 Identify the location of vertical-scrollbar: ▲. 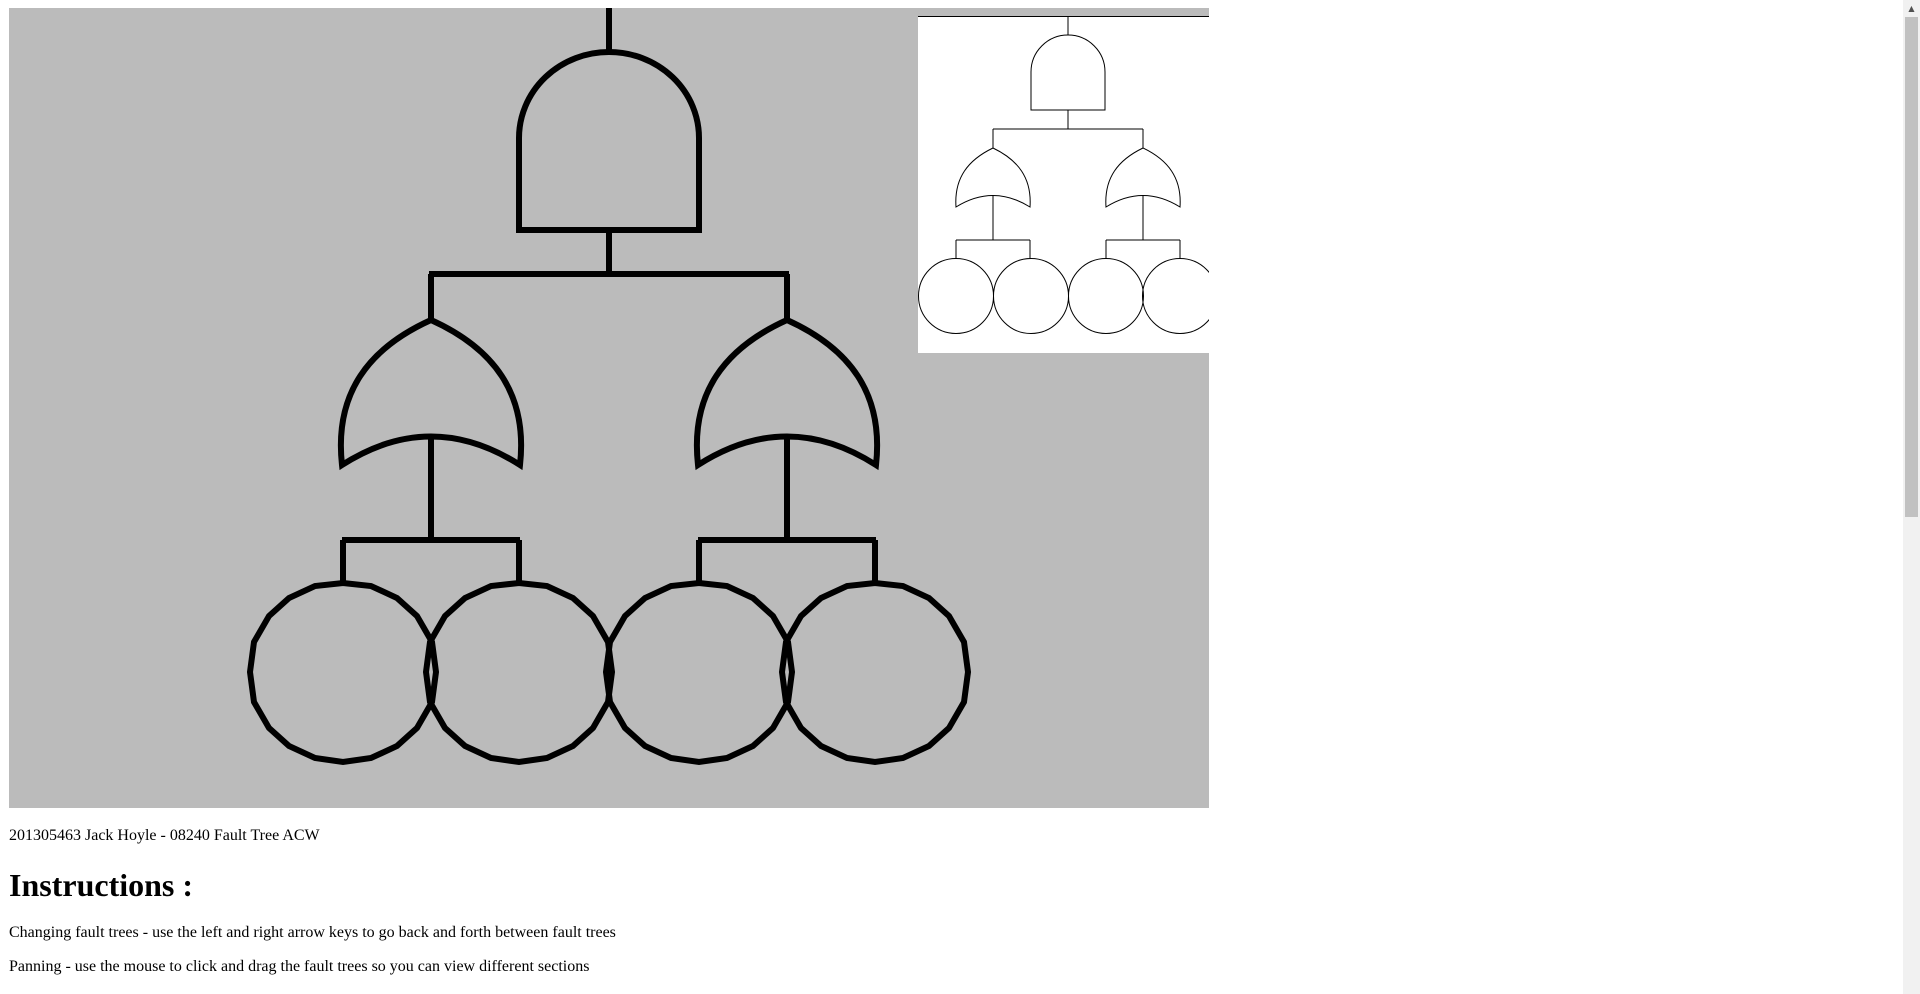
(1911, 497).